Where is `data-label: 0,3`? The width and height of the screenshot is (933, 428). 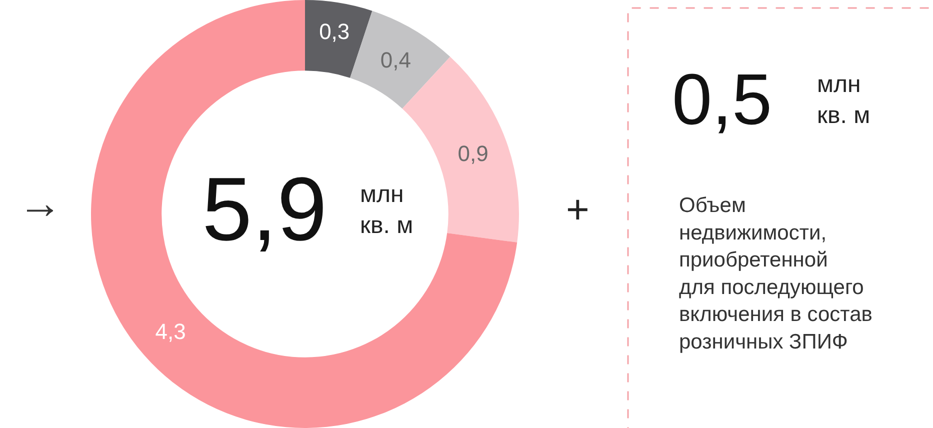 data-label: 0,3 is located at coordinates (334, 31).